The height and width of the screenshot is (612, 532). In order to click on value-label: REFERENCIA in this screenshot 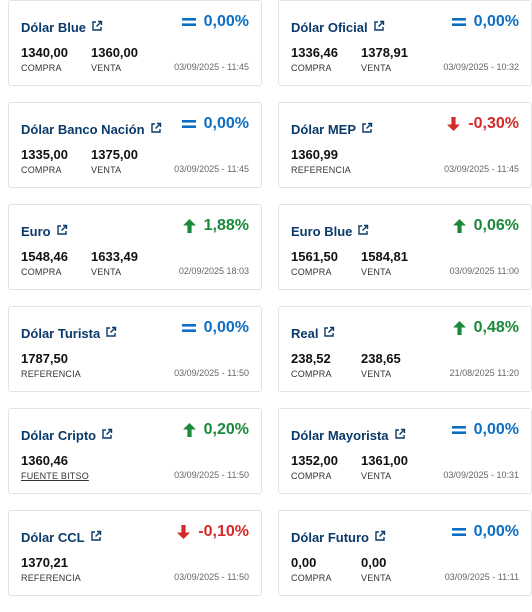, I will do `click(51, 374)`.